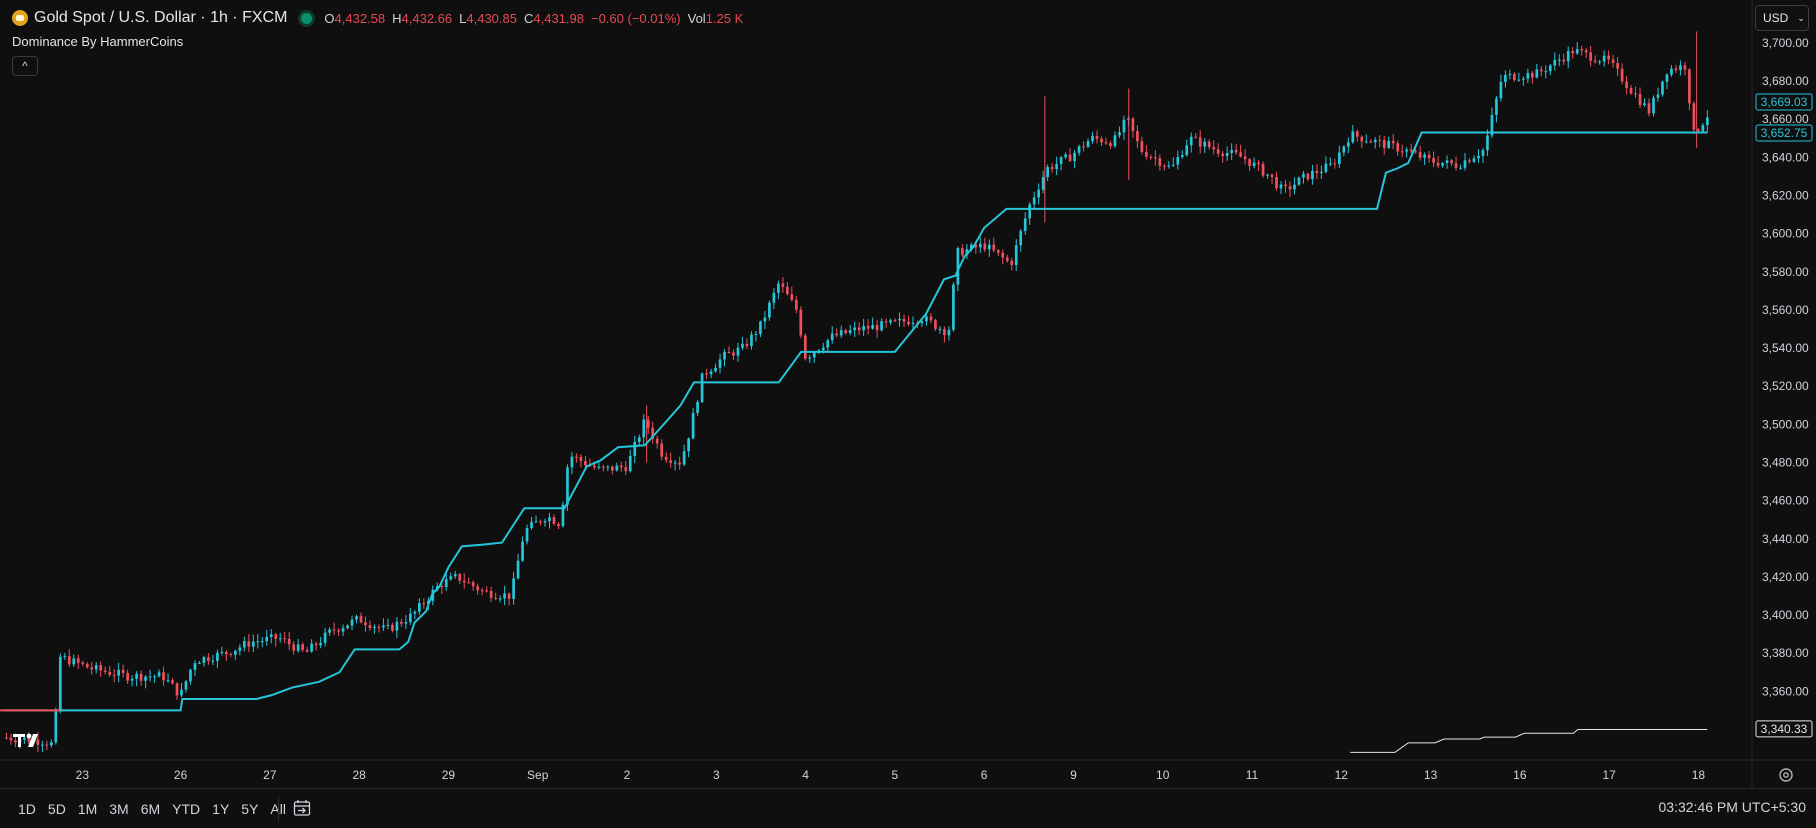 Image resolution: width=1816 pixels, height=828 pixels. What do you see at coordinates (635, 18) in the screenshot?
I see `price-change: −0.60 (−0.01%)` at bounding box center [635, 18].